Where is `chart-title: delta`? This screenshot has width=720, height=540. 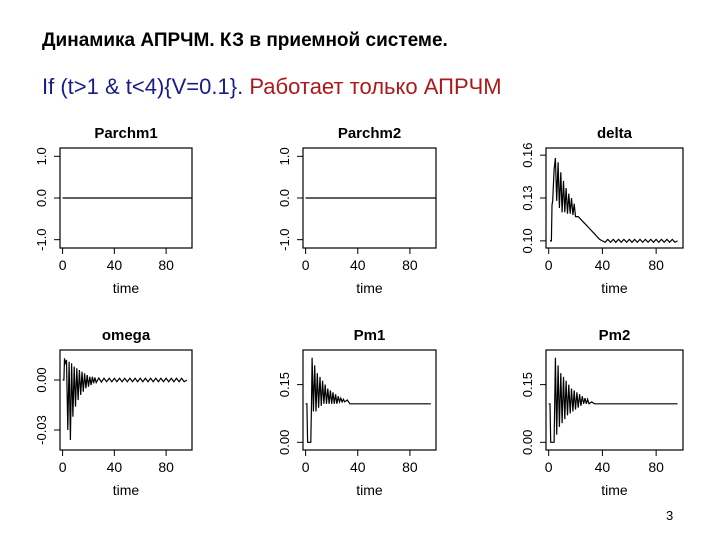 chart-title: delta is located at coordinates (615, 133).